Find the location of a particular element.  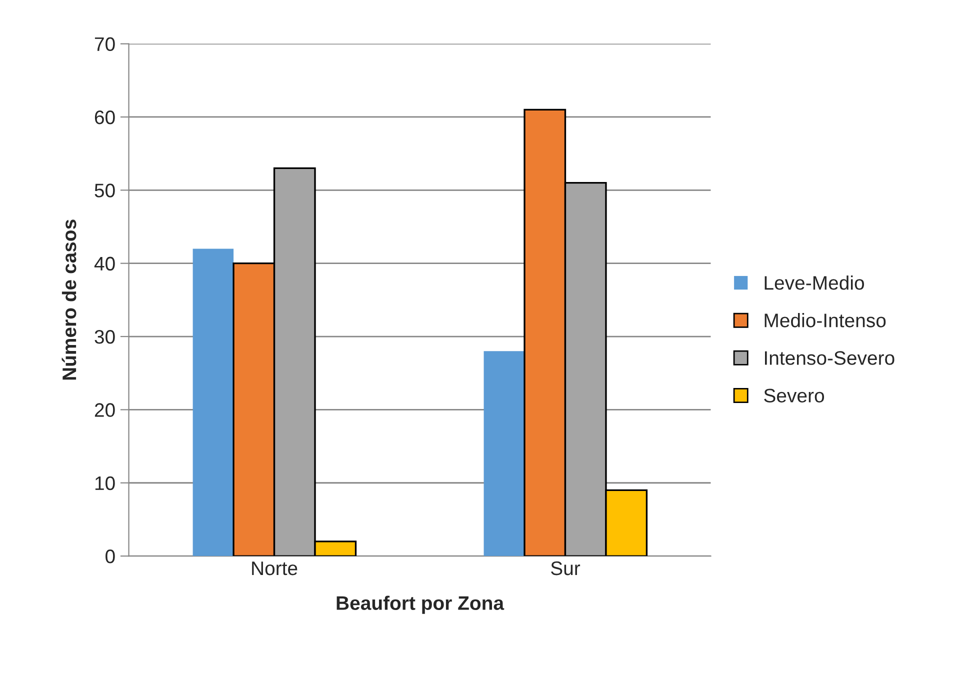

y-tick-label: 50 is located at coordinates (104, 191).